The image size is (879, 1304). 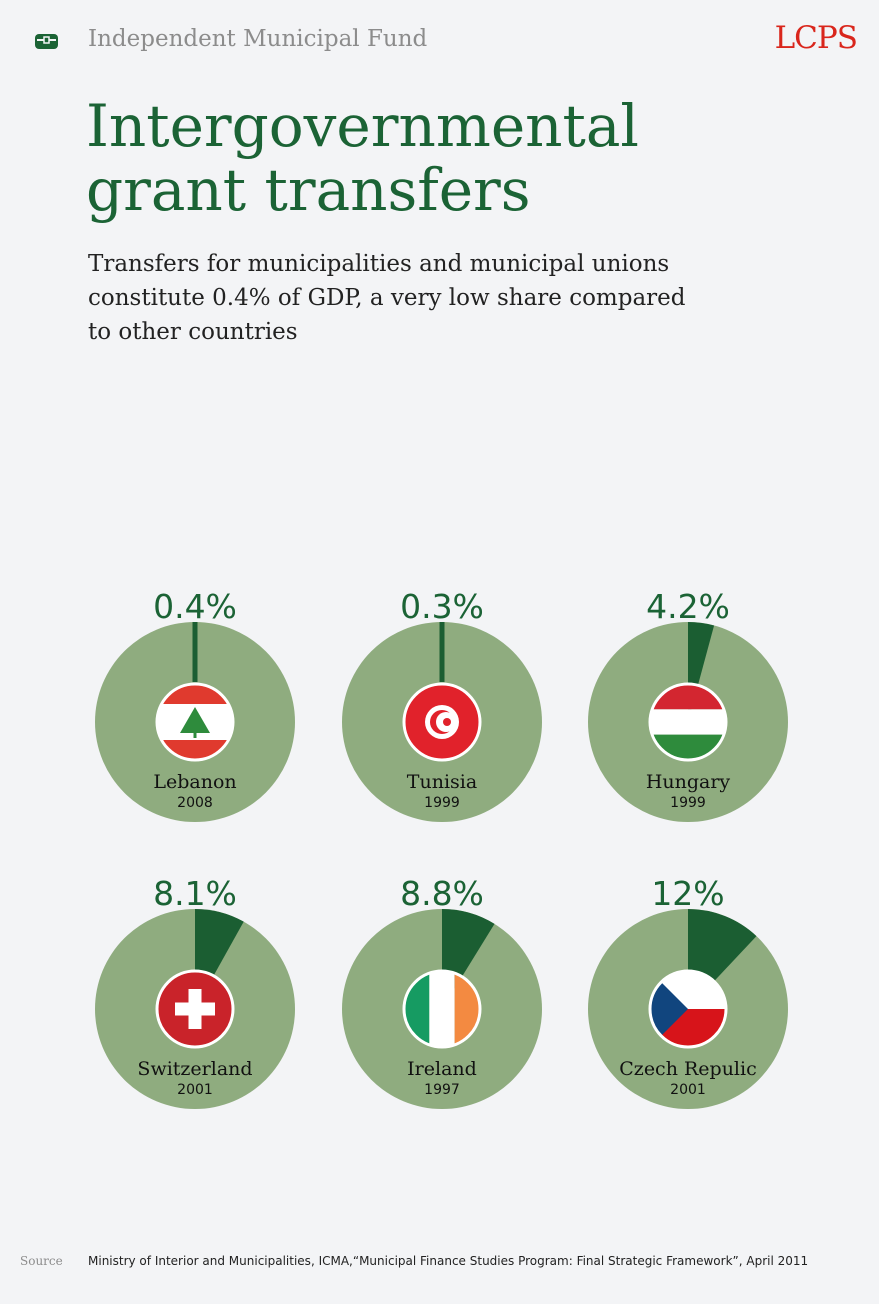 I want to click on czech-republic-flag-icon, so click(x=688, y=1009).